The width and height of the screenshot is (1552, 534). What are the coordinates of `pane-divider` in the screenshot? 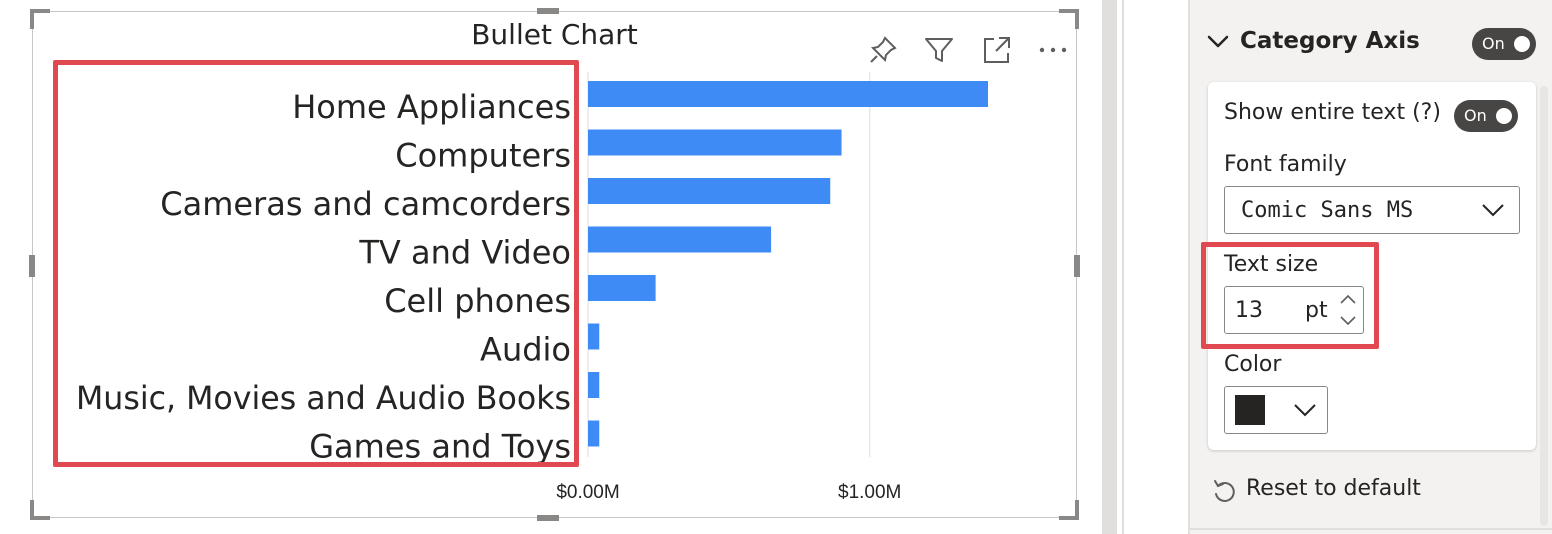 It's located at (1109, 267).